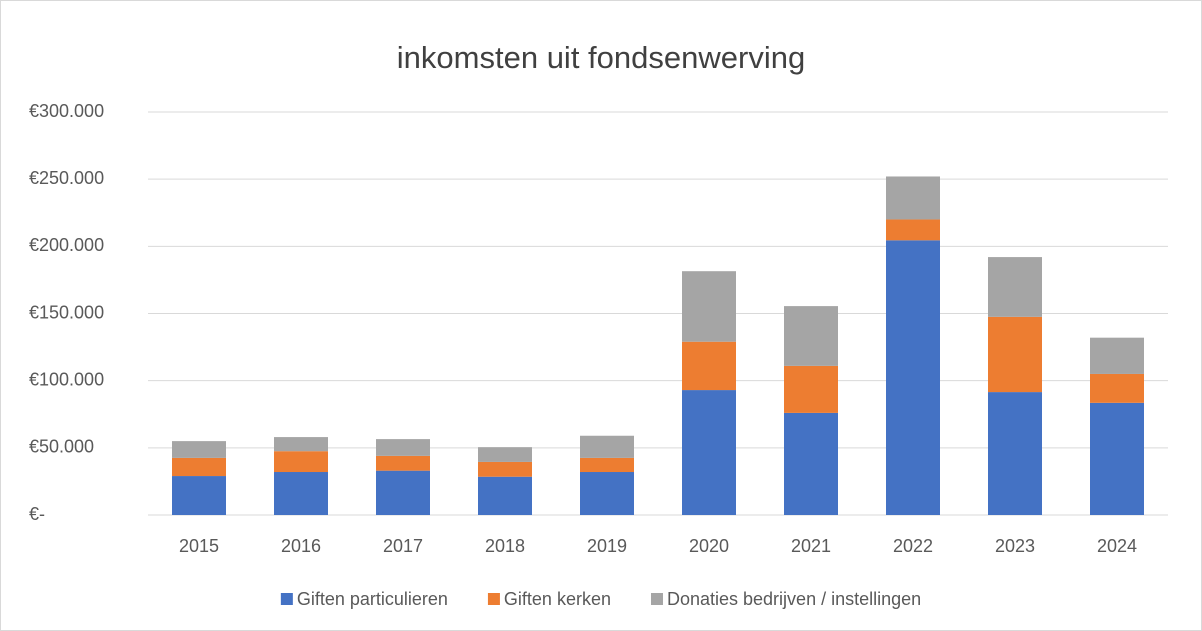  What do you see at coordinates (1117, 546) in the screenshot?
I see `x-tick-label: 2024` at bounding box center [1117, 546].